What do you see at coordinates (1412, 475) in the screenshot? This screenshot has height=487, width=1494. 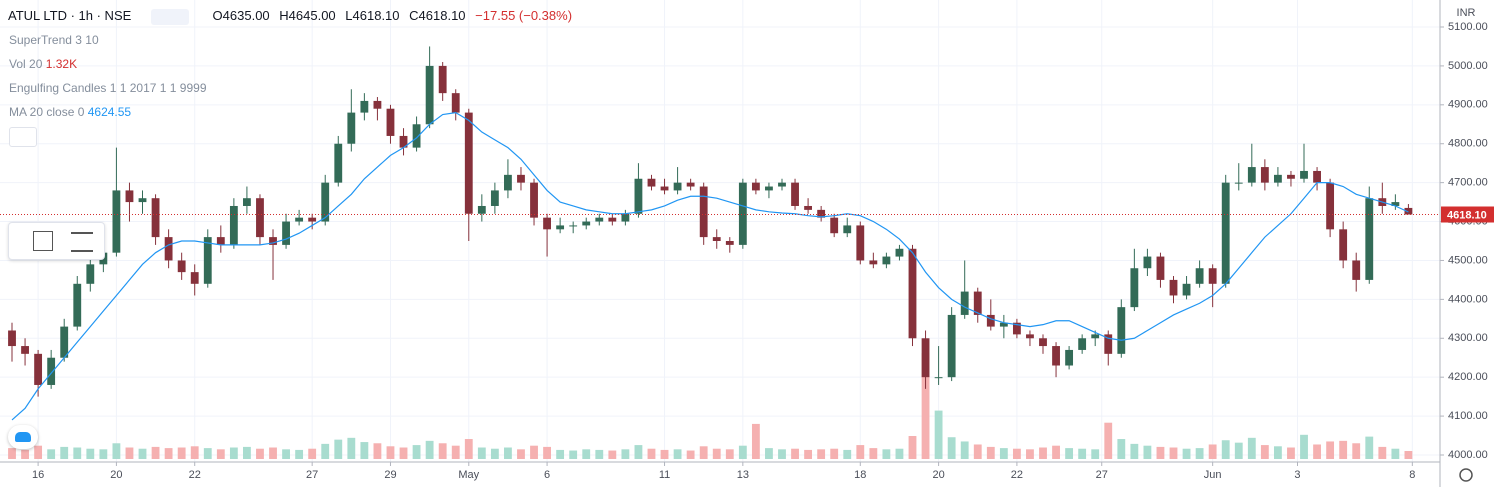 I see `x-tick-label: 8` at bounding box center [1412, 475].